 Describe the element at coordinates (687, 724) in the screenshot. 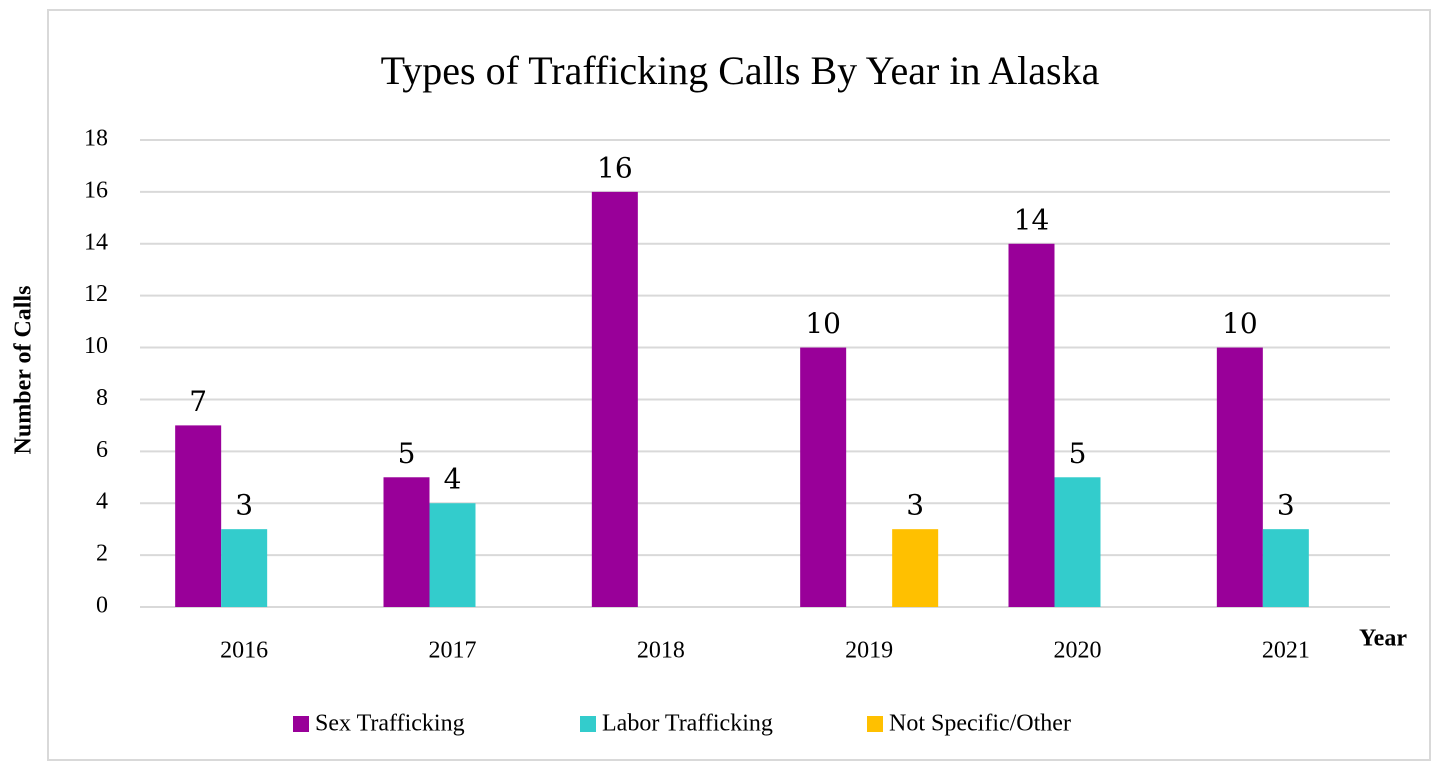

I see `legend-label: Labor Trafficking` at that location.